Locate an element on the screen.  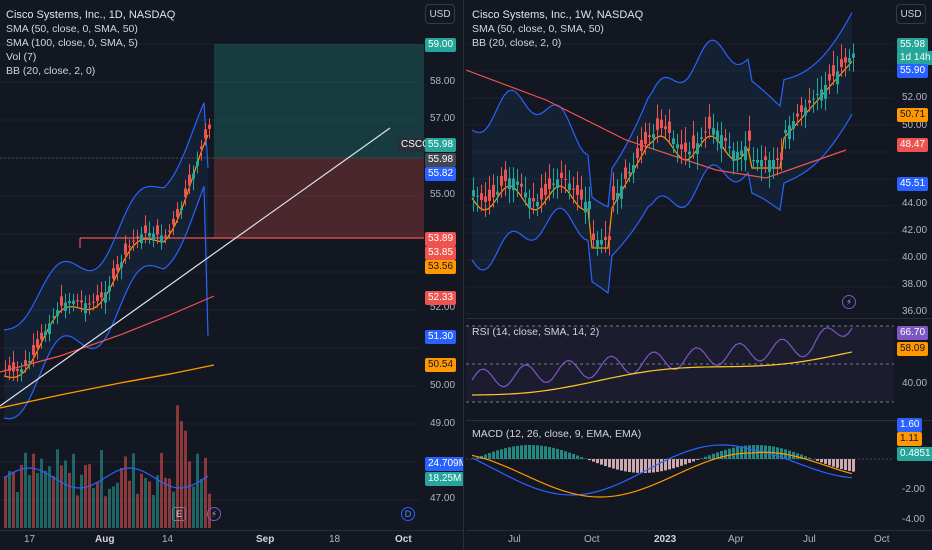
profit-zone is located at coordinates (319, 101).